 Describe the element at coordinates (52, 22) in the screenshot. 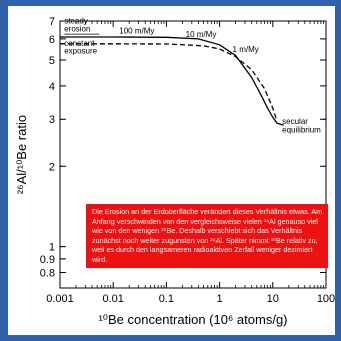

I see `y-tick-label: 7` at that location.